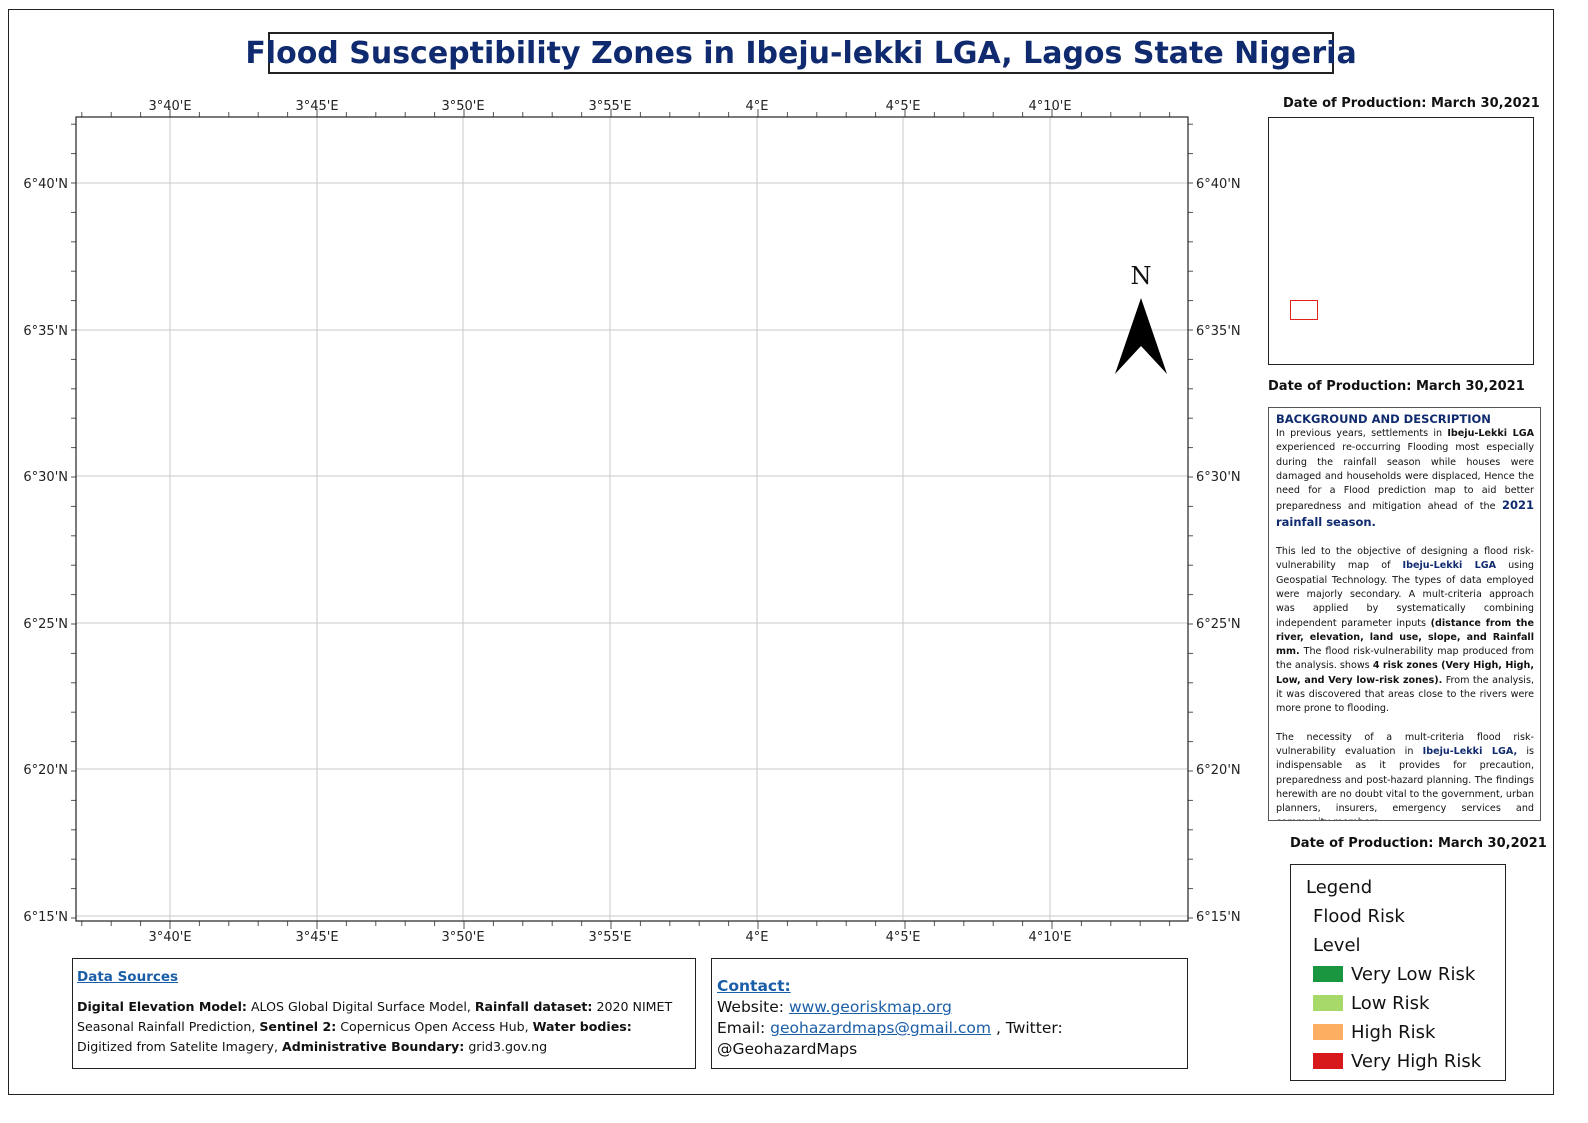 The height and width of the screenshot is (1123, 1588). What do you see at coordinates (1371, 1003) in the screenshot?
I see `legend-item-low: Low Risk` at bounding box center [1371, 1003].